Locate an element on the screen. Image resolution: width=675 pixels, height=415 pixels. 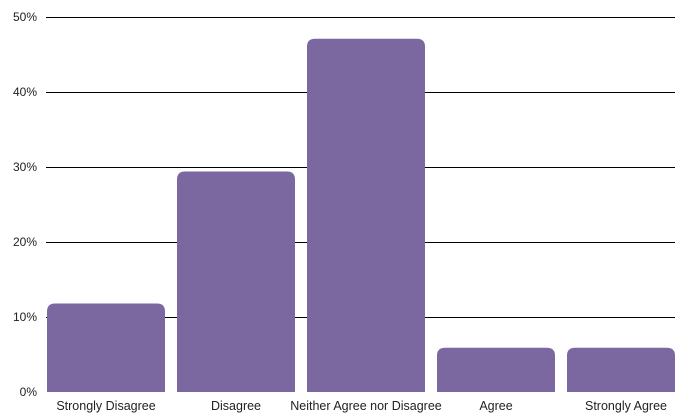
y-tick-label: 10% is located at coordinates (25, 317).